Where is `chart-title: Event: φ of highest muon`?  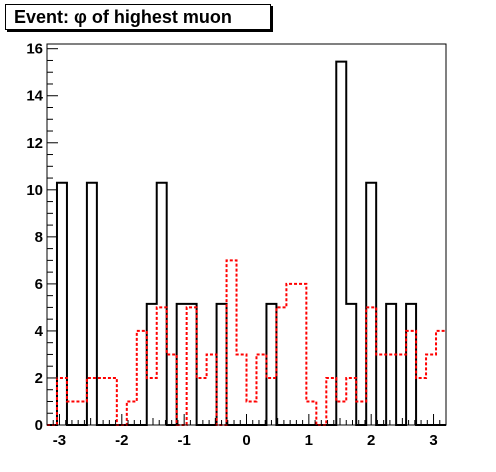 chart-title: Event: φ of highest muon is located at coordinates (138, 17).